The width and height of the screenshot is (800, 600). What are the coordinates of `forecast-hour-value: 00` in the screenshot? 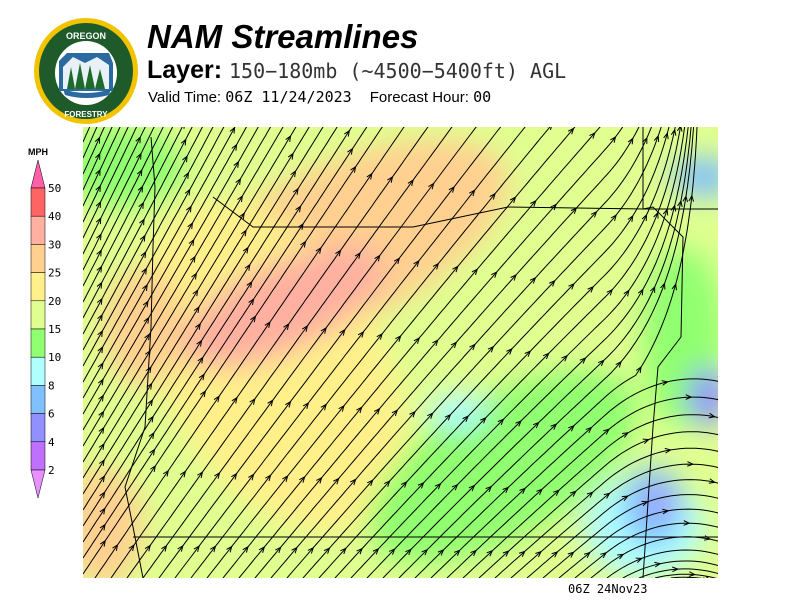 It's located at (482, 97).